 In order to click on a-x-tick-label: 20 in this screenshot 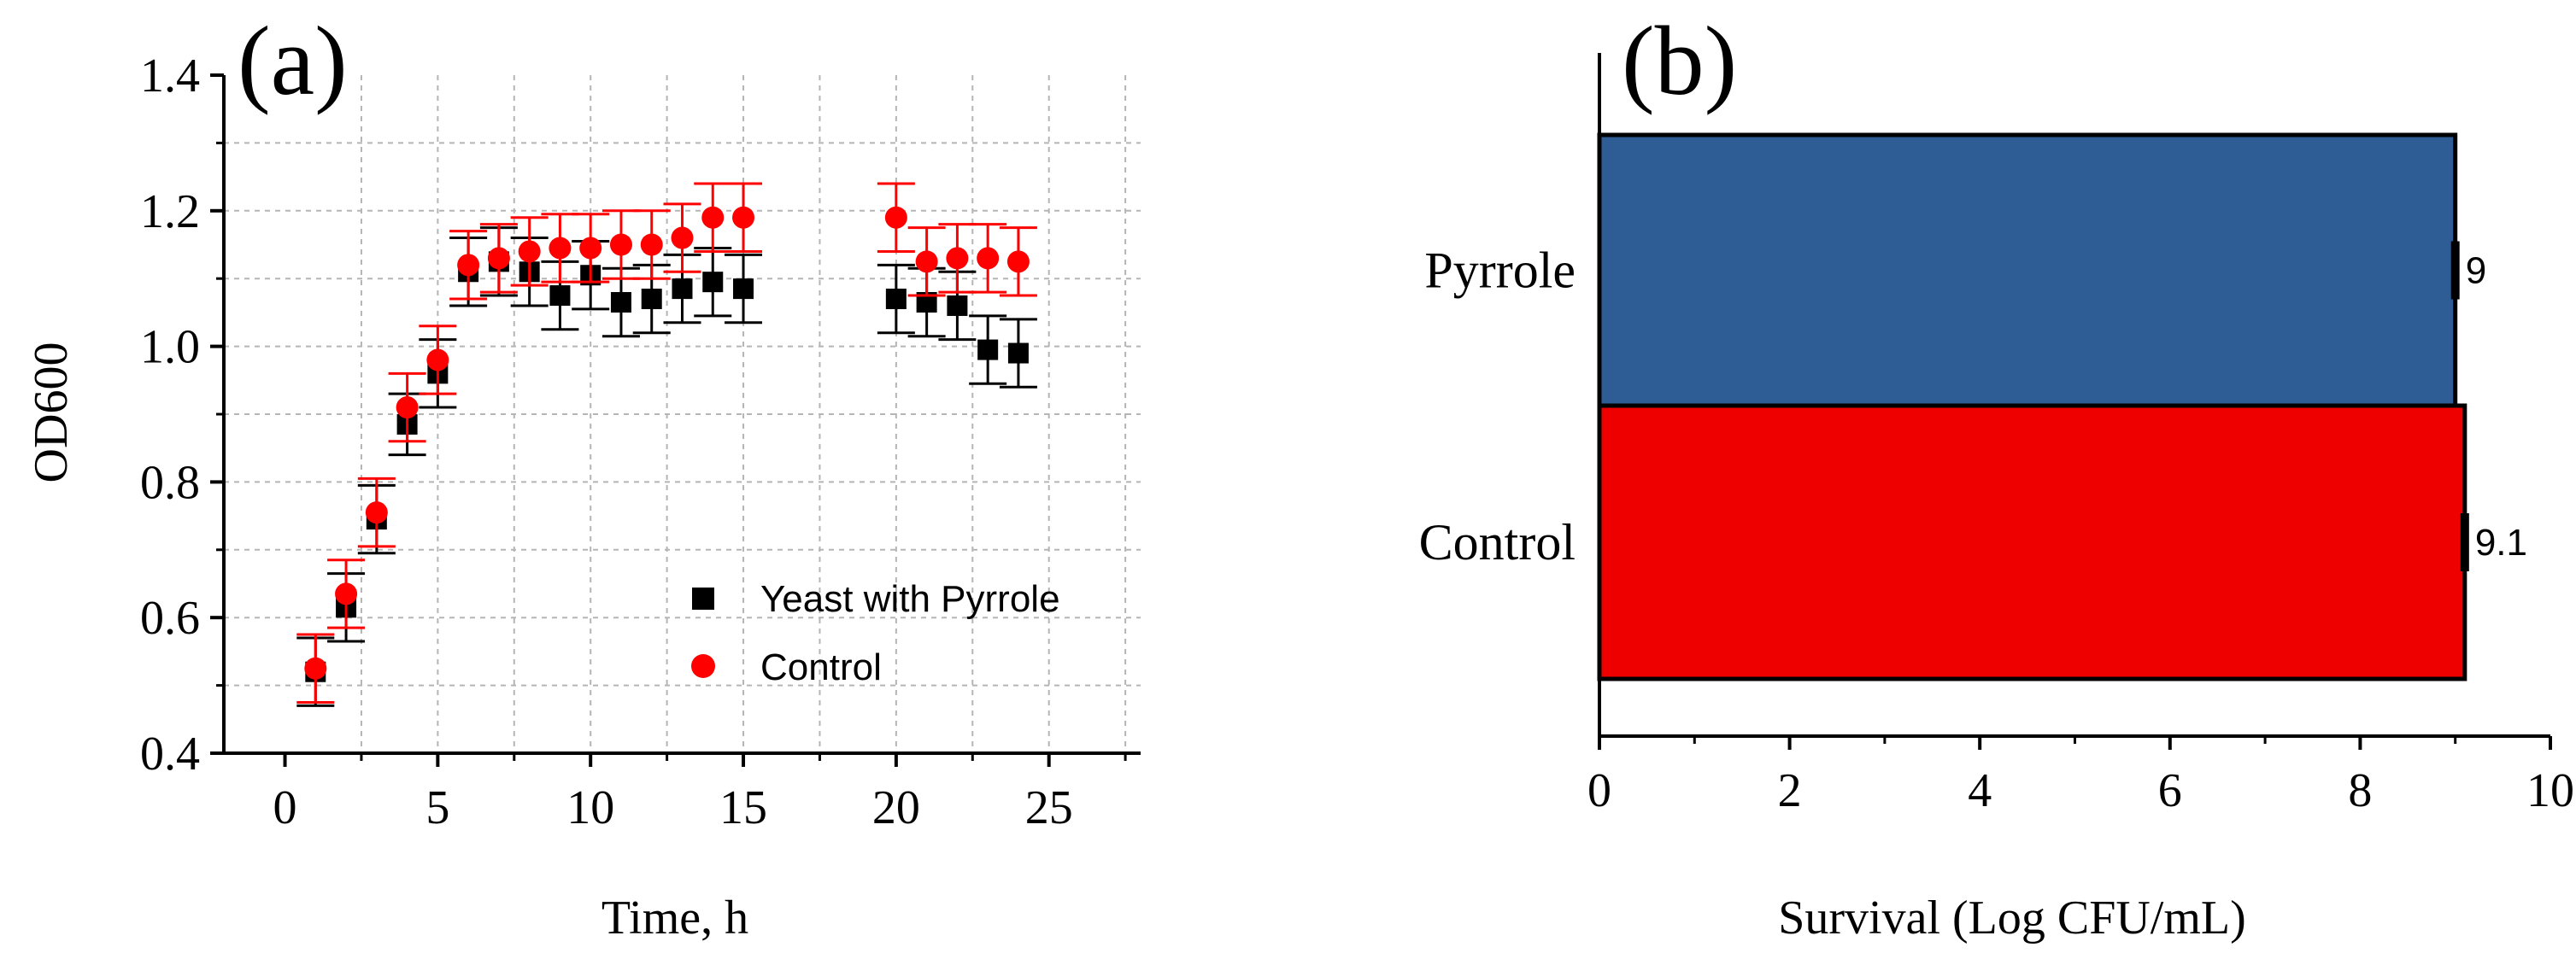, I will do `click(896, 808)`.